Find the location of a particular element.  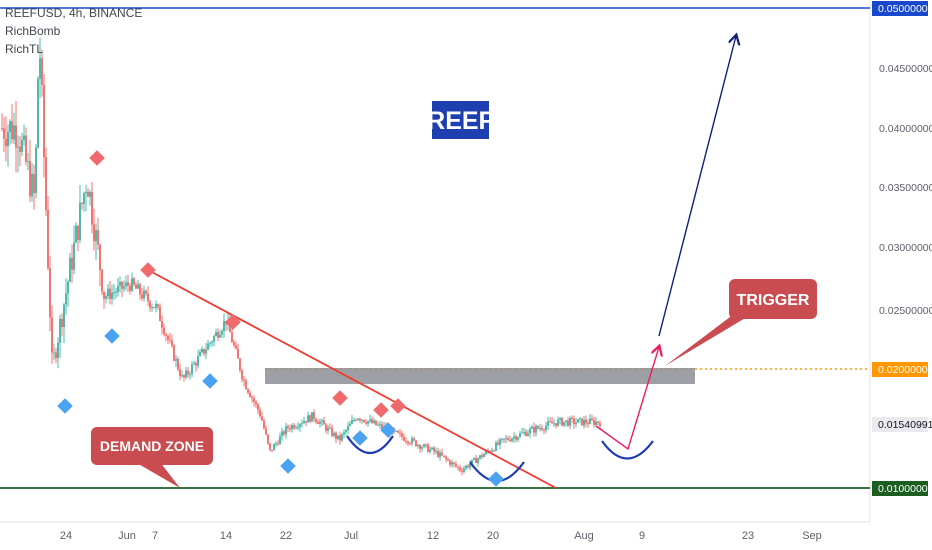

sell-marker is located at coordinates (340, 398).